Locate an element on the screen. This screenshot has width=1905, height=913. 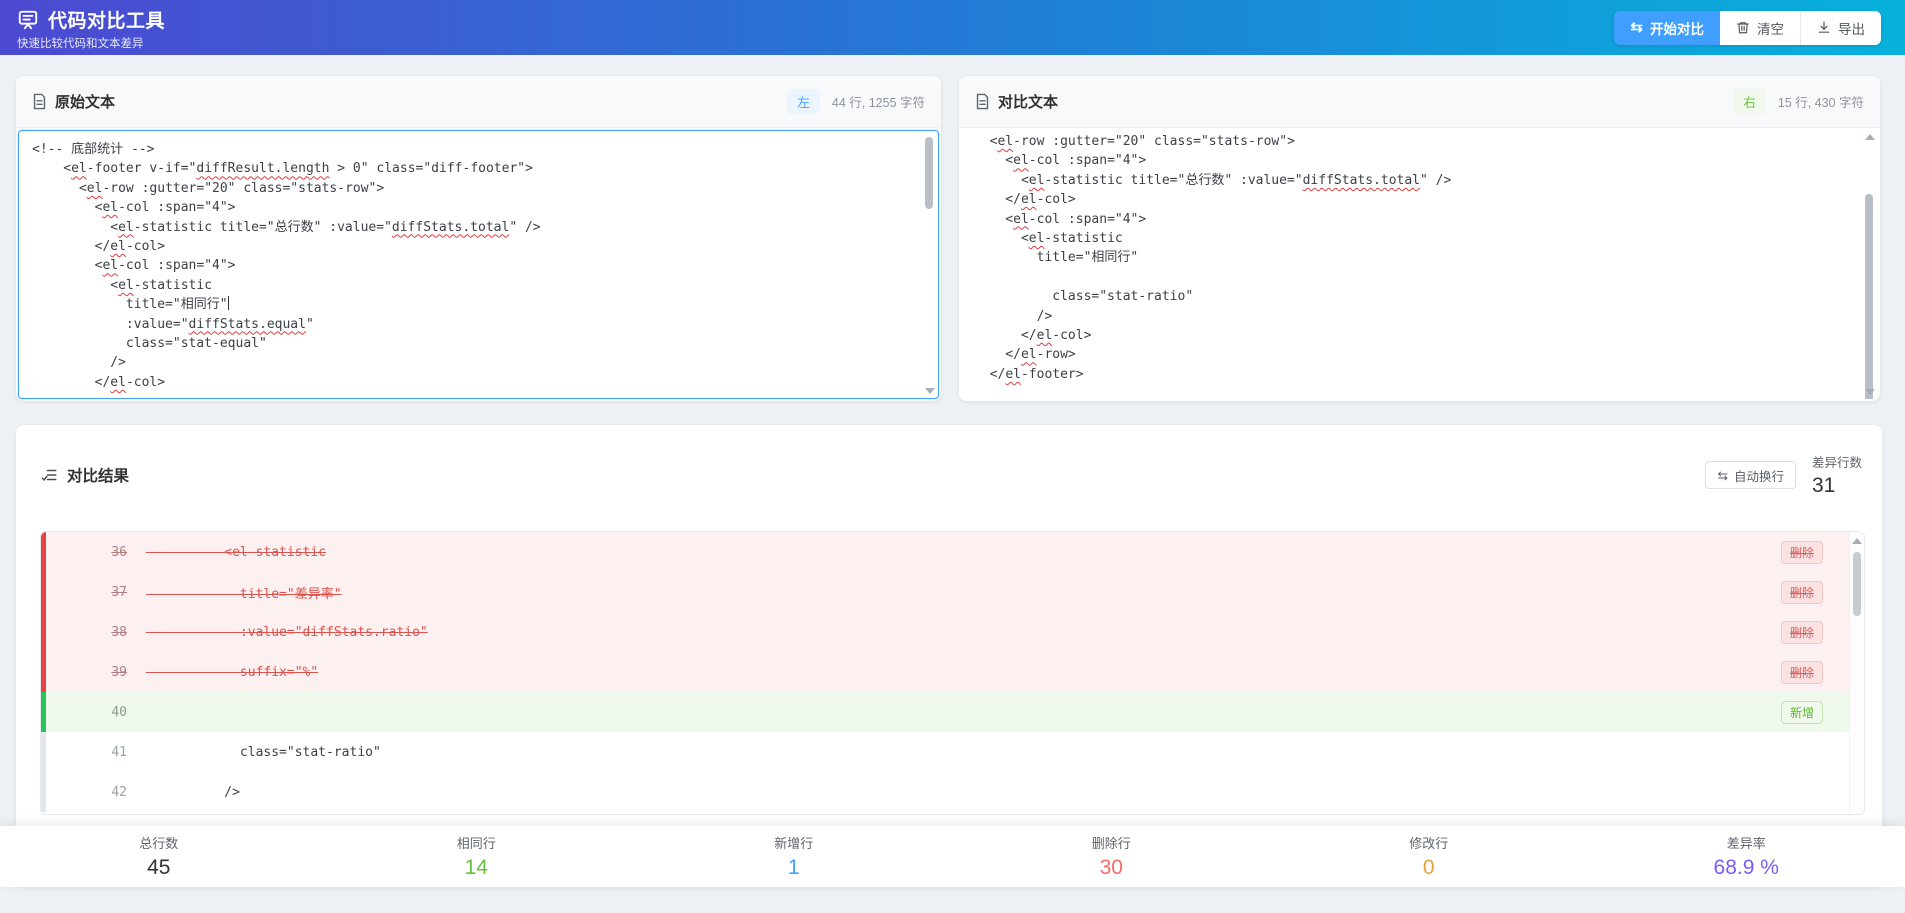
right-char-count: 15 行, 430 字符 is located at coordinates (1820, 103).